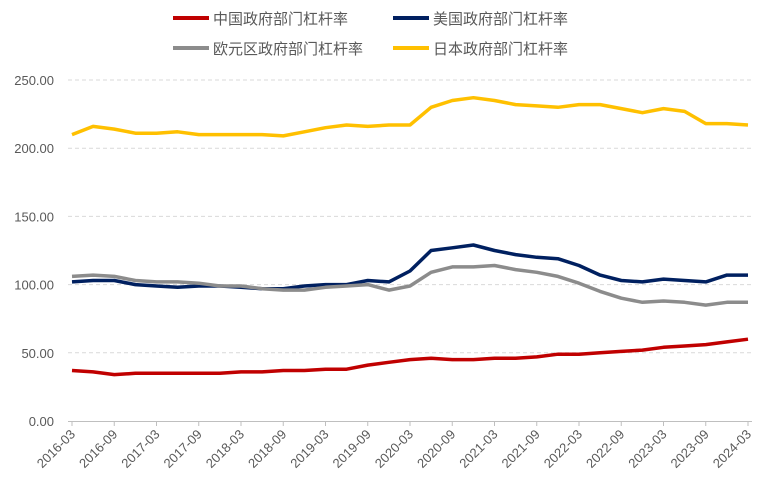 The width and height of the screenshot is (761, 493). I want to click on x-tick-label: 2022-09, so click(605, 449).